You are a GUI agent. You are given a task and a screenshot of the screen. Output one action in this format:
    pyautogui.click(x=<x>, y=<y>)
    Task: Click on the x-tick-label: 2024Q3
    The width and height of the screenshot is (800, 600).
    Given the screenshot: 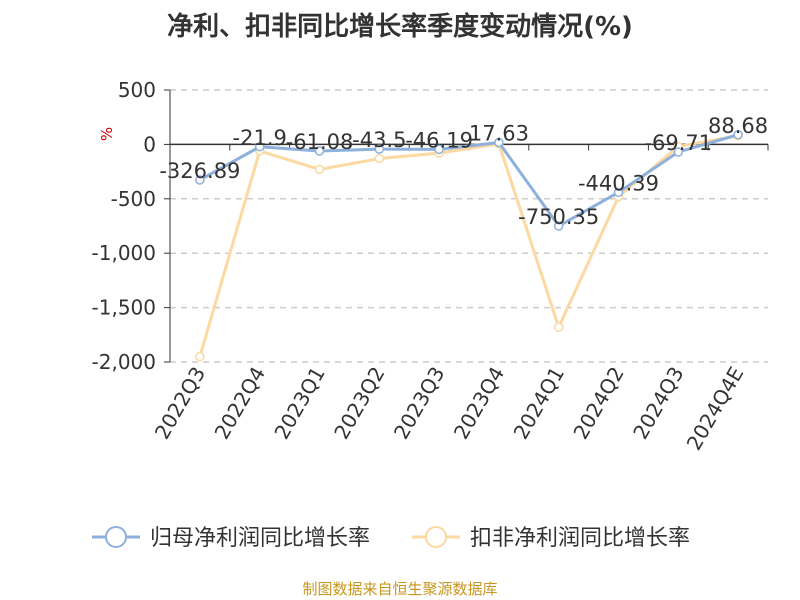 What is the action you would take?
    pyautogui.click(x=658, y=403)
    